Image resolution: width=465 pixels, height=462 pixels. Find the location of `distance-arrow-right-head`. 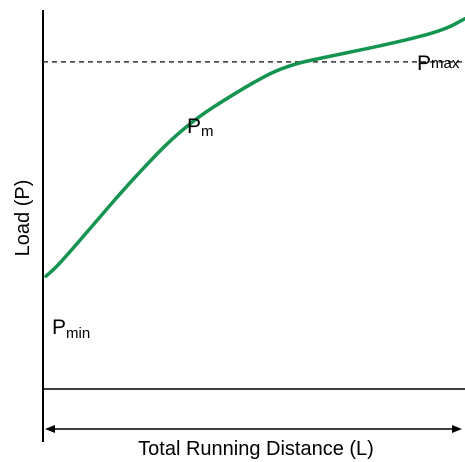

distance-arrow-right-head is located at coordinates (457, 429).